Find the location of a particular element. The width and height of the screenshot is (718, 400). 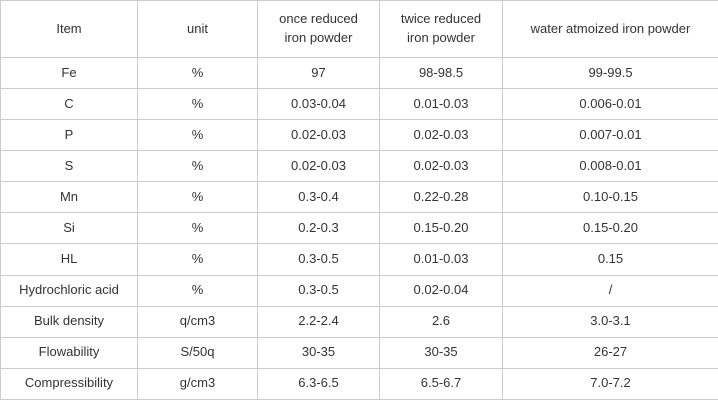

column-header-label: Item is located at coordinates (69, 28).